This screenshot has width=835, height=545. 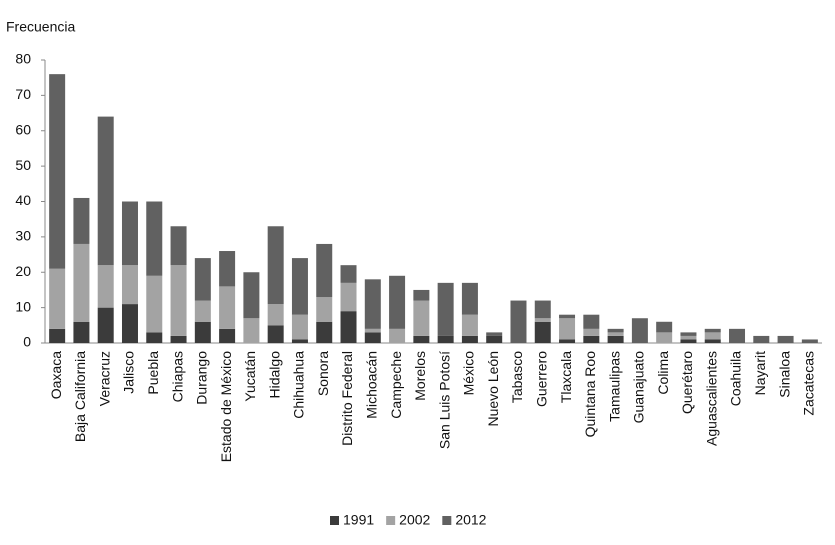 I want to click on x-tick-label: Oaxaca, so click(x=56, y=375).